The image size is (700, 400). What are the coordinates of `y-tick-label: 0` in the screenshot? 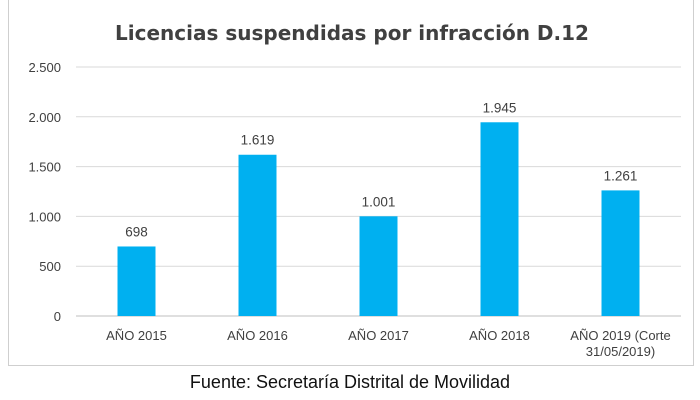 It's located at (57, 316).